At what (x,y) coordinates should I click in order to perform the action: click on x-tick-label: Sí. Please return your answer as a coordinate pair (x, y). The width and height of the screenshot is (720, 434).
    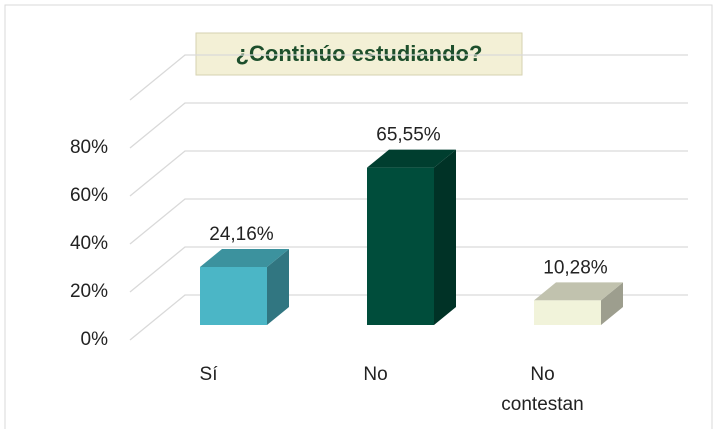
    Looking at the image, I should click on (208, 374).